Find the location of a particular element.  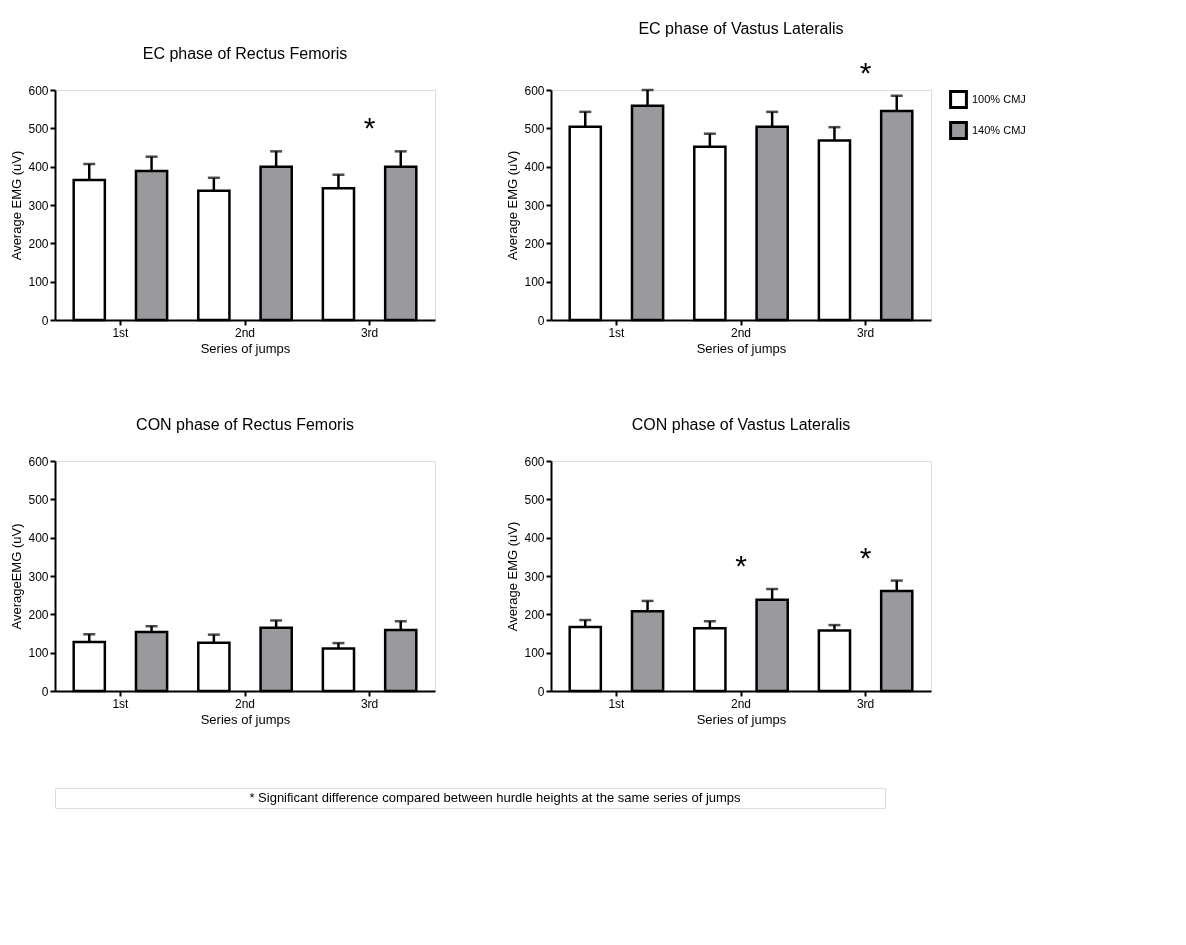

chart-title: EC phase of Rectus Femoris is located at coordinates (245, 53).